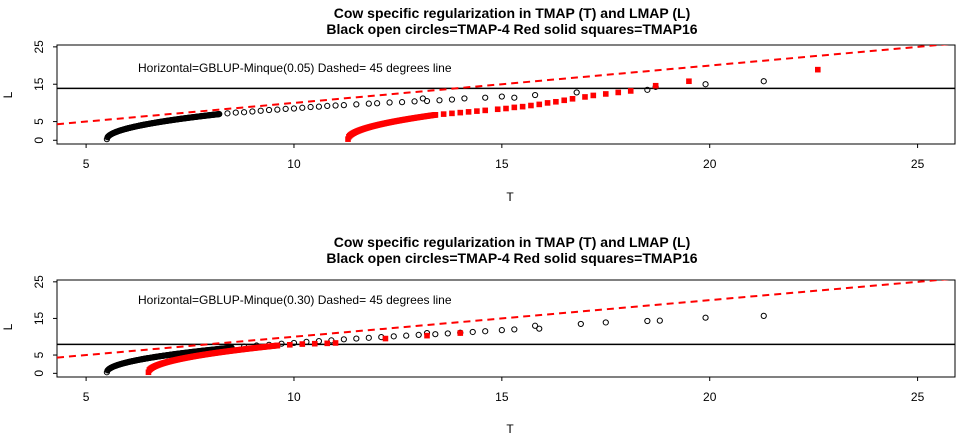  What do you see at coordinates (918, 397) in the screenshot?
I see `x-tick-label: 25` at bounding box center [918, 397].